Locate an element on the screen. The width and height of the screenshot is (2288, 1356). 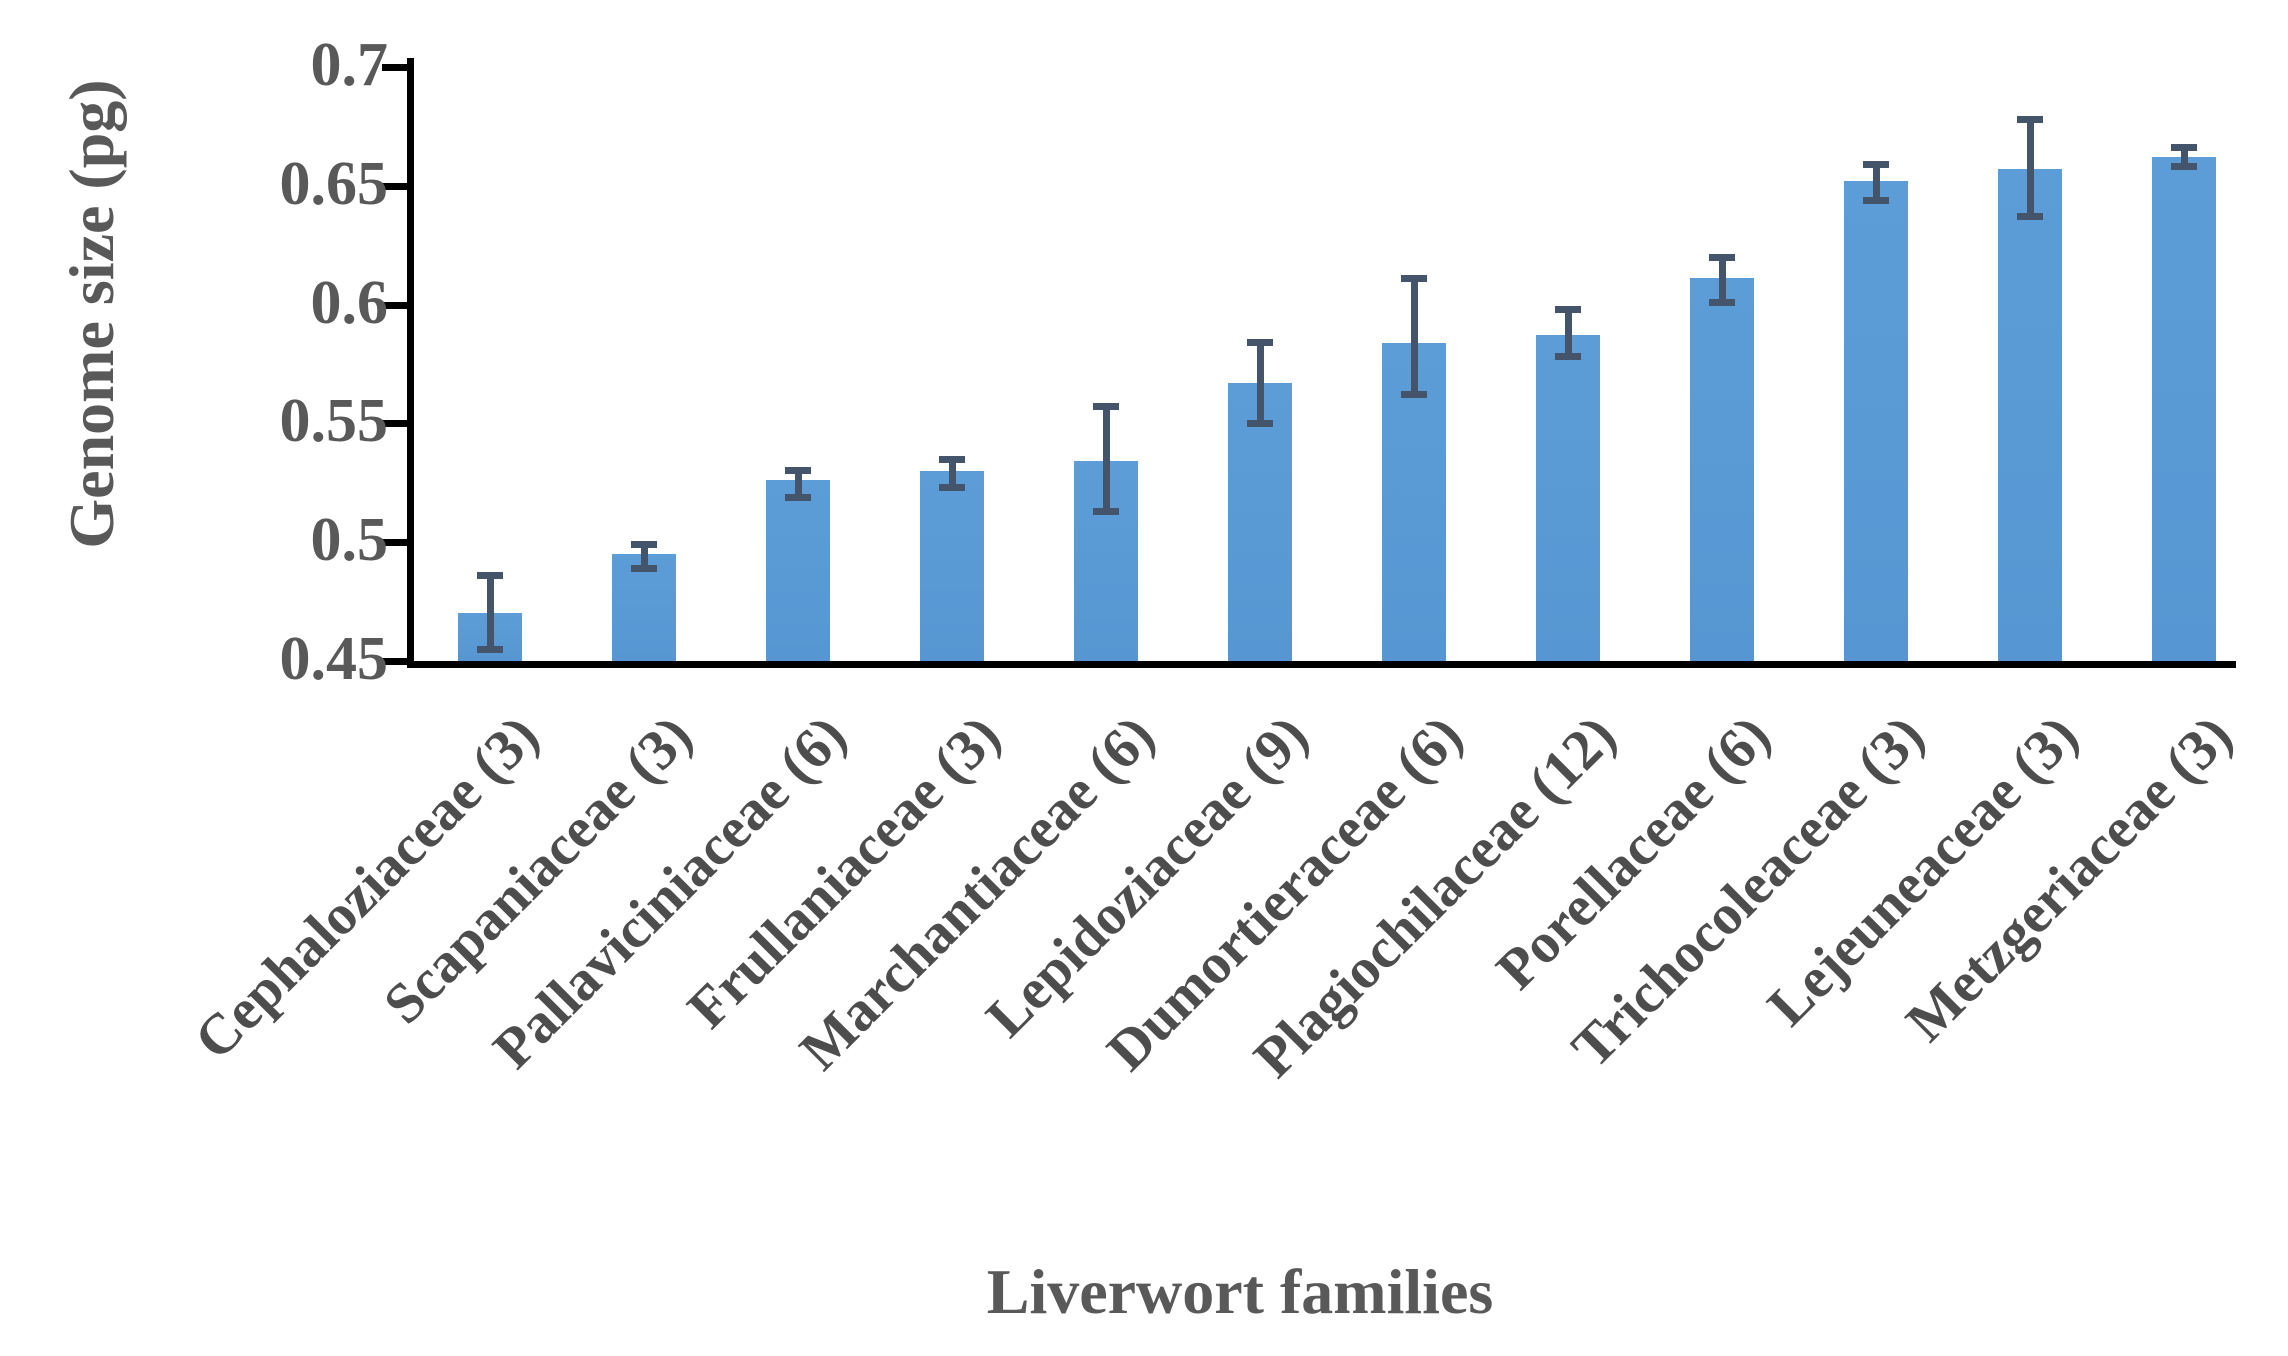
x-category-label: Porellaceae (6) is located at coordinates (1633, 852).